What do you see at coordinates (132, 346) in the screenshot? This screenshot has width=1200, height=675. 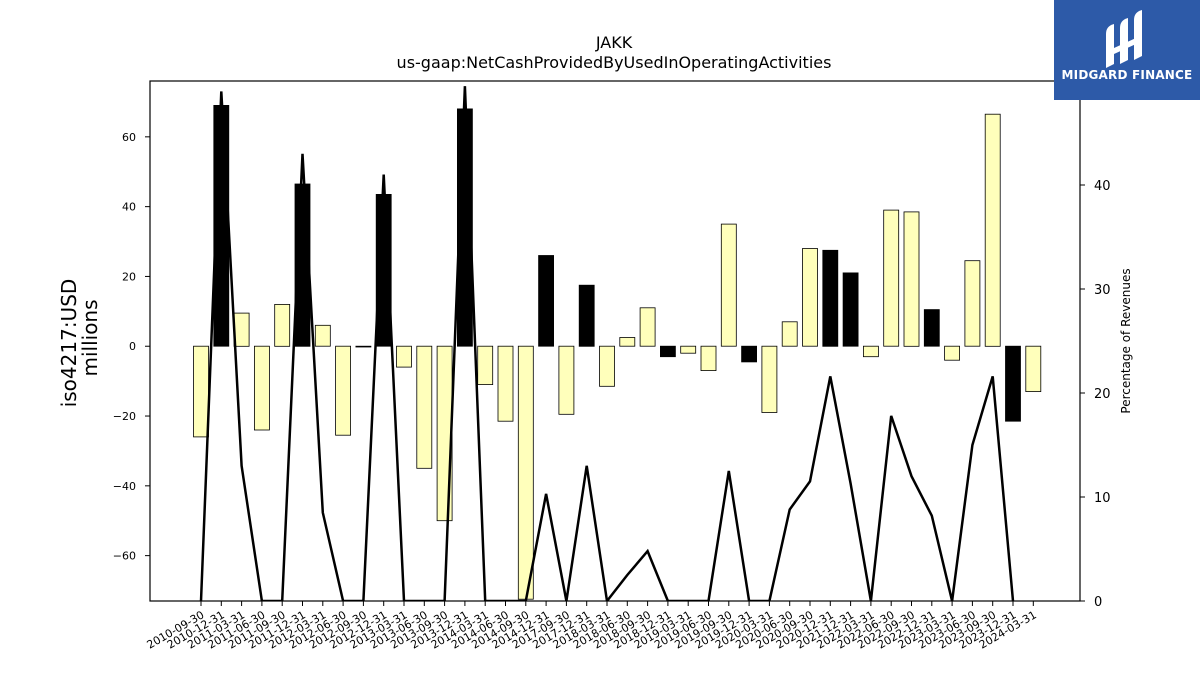 I see `y-tick-label: 0` at bounding box center [132, 346].